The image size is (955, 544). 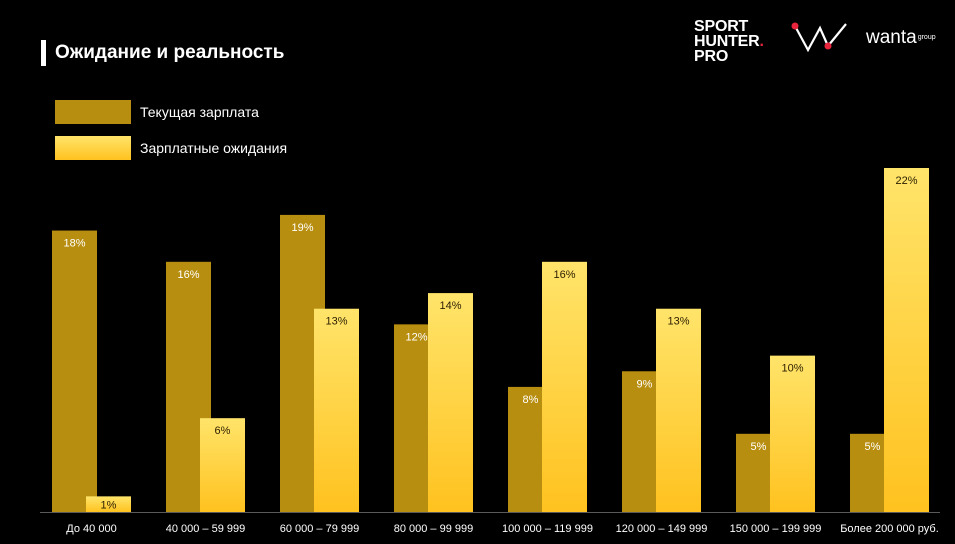 What do you see at coordinates (43, 53) in the screenshot?
I see `title-accent-bar` at bounding box center [43, 53].